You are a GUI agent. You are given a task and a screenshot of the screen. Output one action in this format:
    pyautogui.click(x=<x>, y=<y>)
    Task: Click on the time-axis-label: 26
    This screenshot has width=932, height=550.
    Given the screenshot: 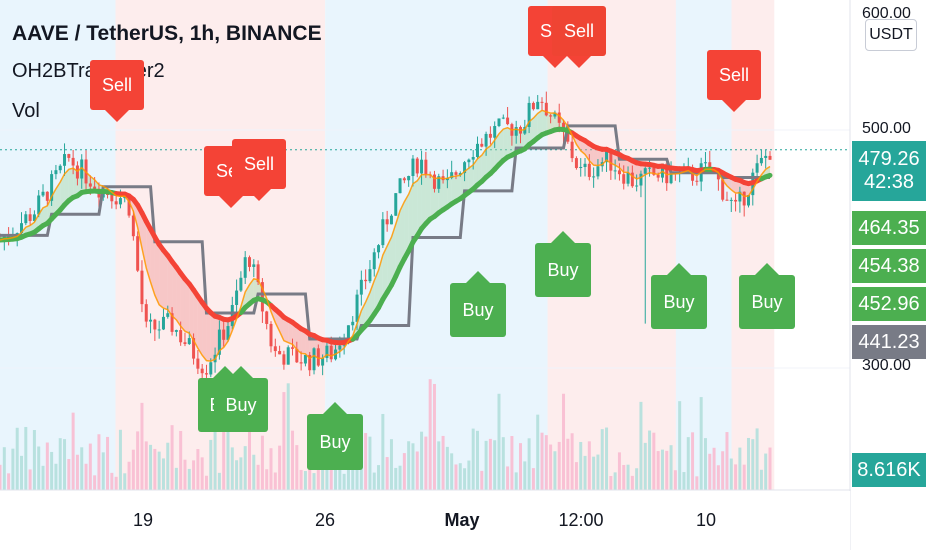 What is the action you would take?
    pyautogui.click(x=325, y=520)
    